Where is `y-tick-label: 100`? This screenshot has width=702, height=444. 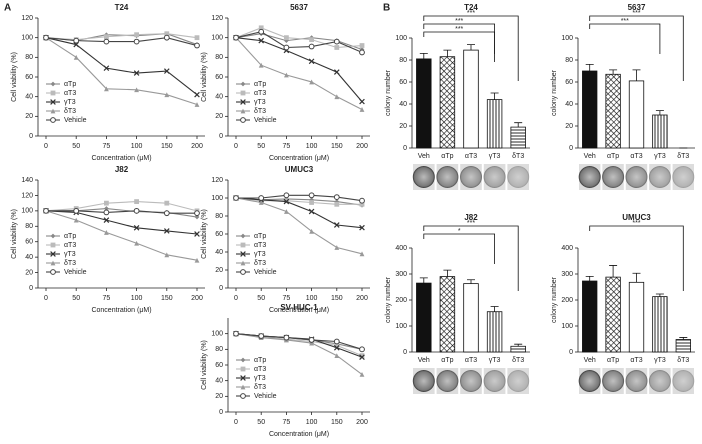 y-tick-label: 100 is located at coordinates (401, 38).